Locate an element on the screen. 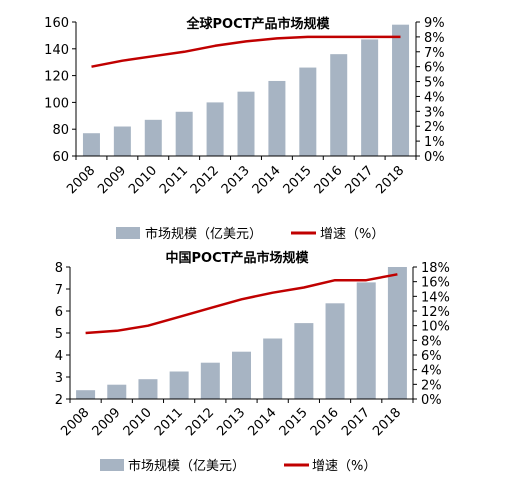 This screenshot has height=492, width=505. y-right-tick-label: 18% is located at coordinates (435, 268).